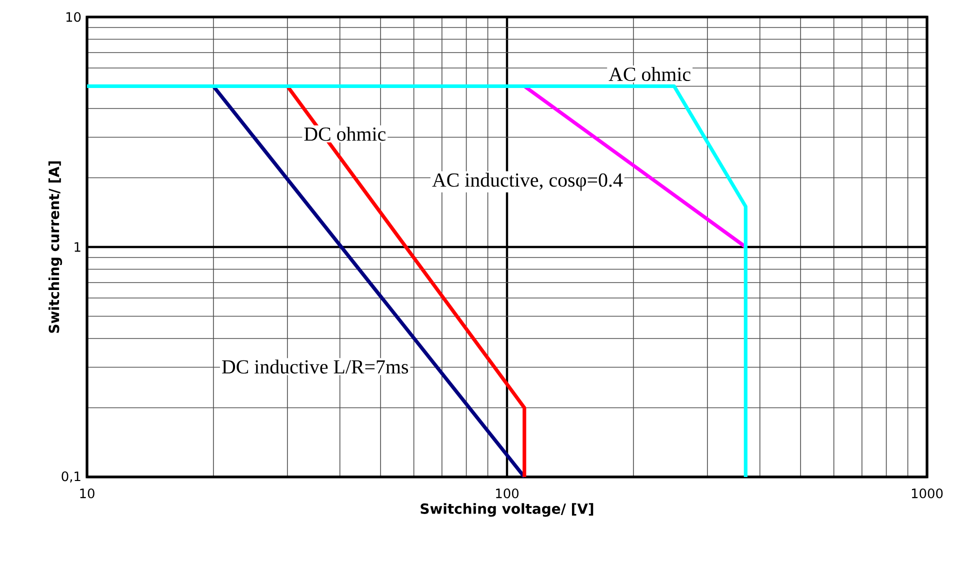  What do you see at coordinates (345, 133) in the screenshot?
I see `series-label: DC ohmic` at bounding box center [345, 133].